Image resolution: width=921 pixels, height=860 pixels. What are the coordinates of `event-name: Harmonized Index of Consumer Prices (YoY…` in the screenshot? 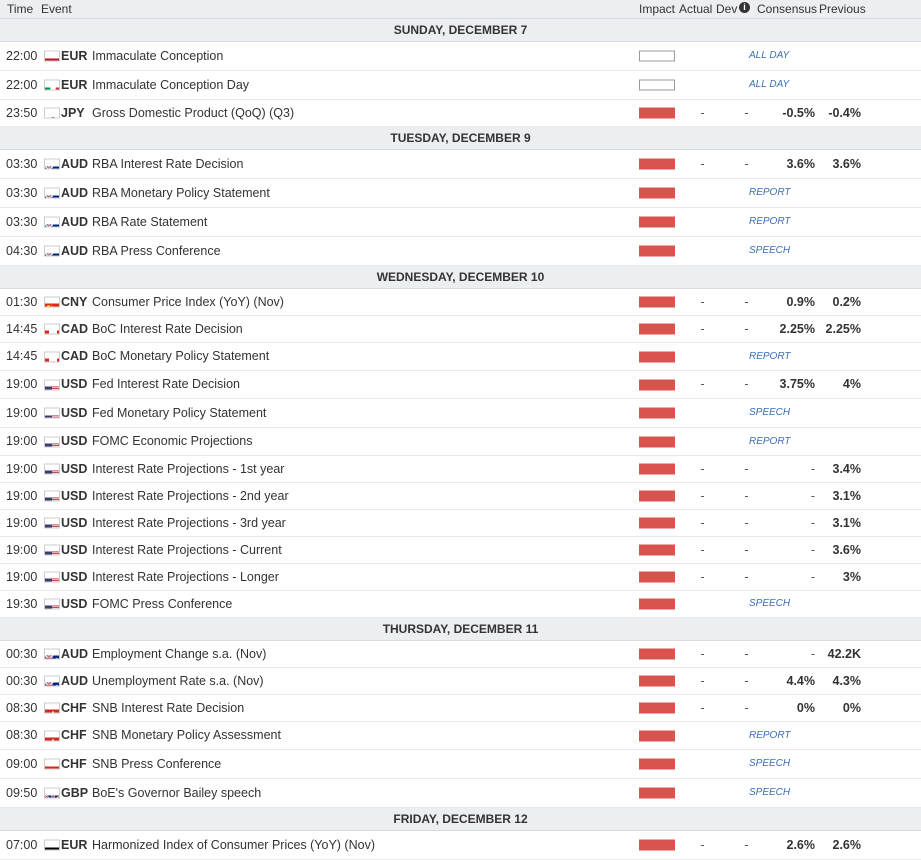 It's located at (233, 845).